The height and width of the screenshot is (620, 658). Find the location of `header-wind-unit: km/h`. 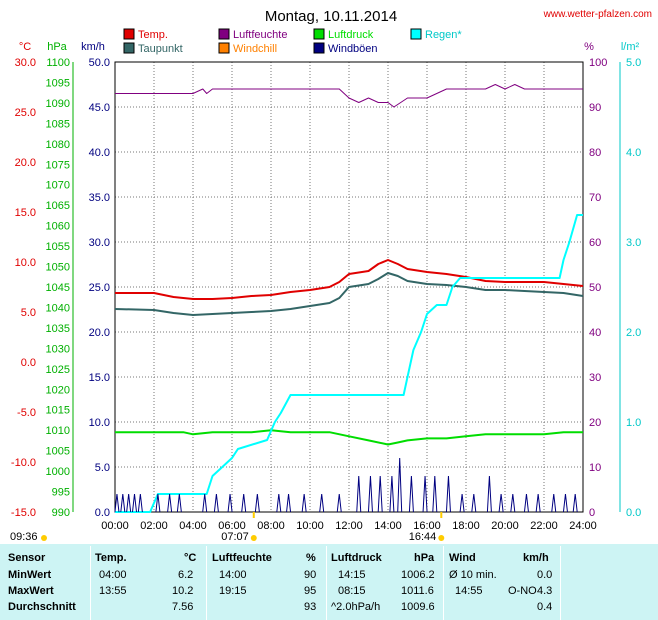

header-wind-unit: km/h is located at coordinates (536, 558).